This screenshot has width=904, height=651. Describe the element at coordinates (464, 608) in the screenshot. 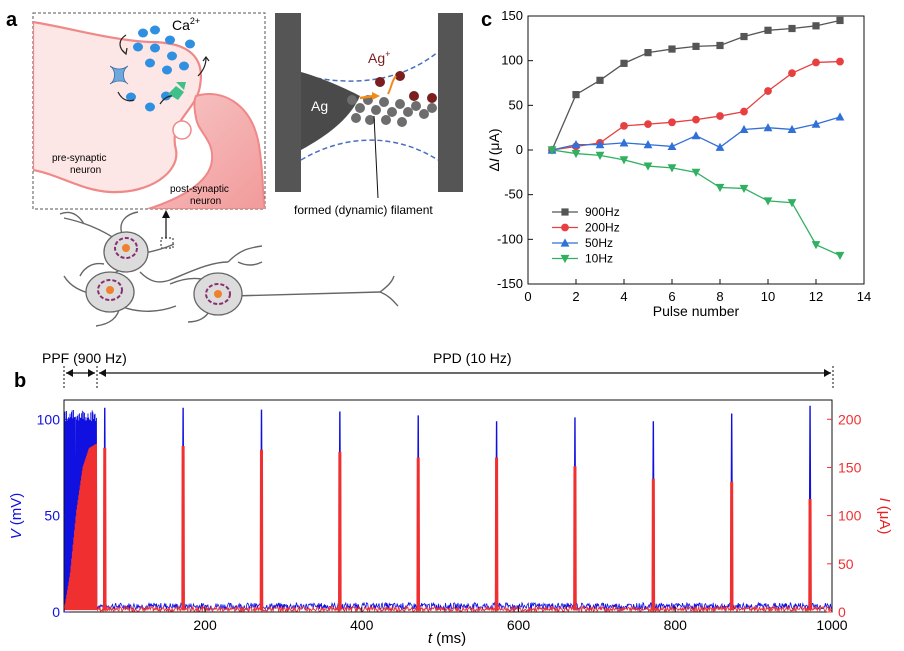

I see `current-baseline` at that location.